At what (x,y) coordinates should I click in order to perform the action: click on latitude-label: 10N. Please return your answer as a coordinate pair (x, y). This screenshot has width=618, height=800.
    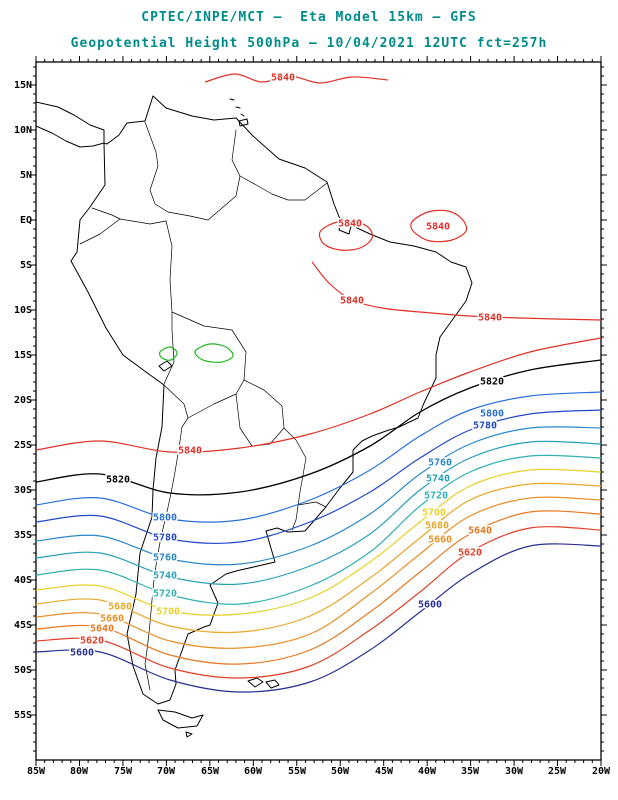
    Looking at the image, I should click on (23, 130).